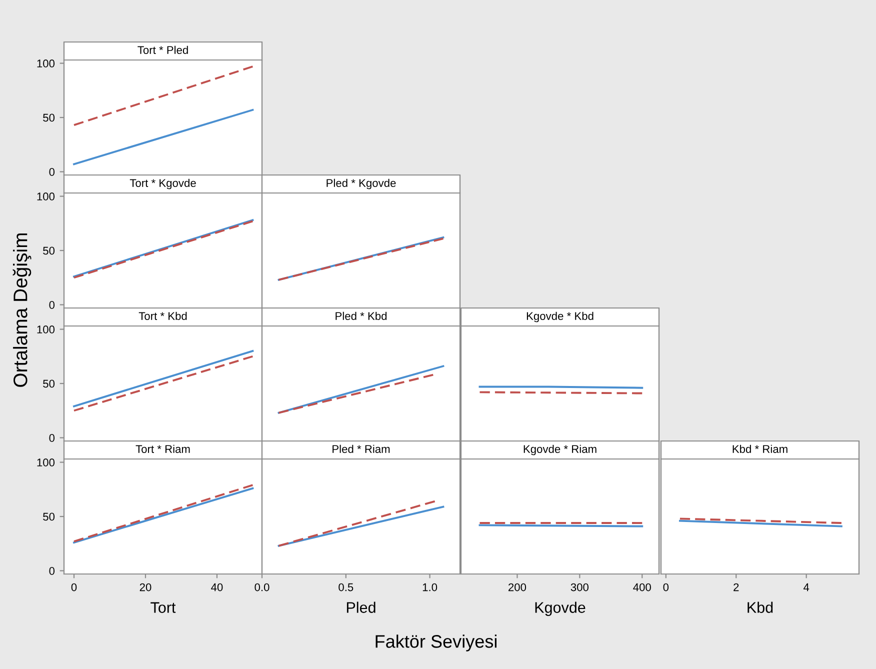 Image resolution: width=876 pixels, height=669 pixels. Describe the element at coordinates (579, 587) in the screenshot. I see `x-tick-label: 300` at that location.